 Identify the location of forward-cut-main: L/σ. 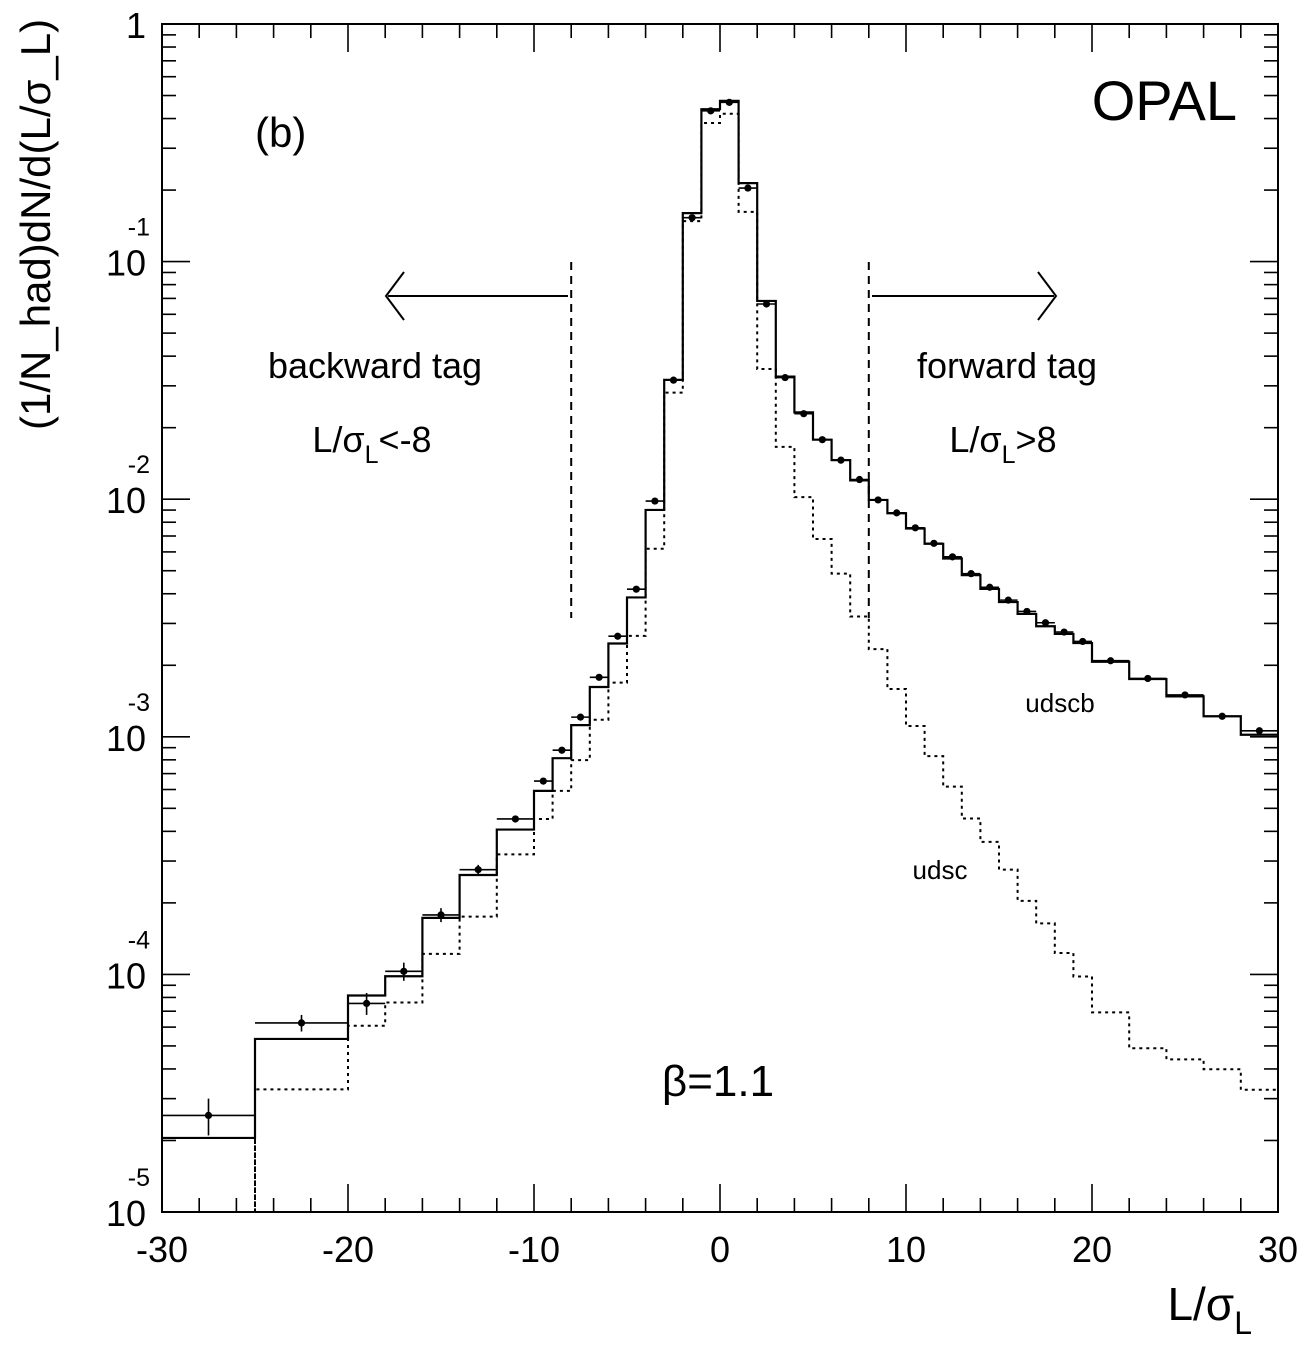
(975, 439).